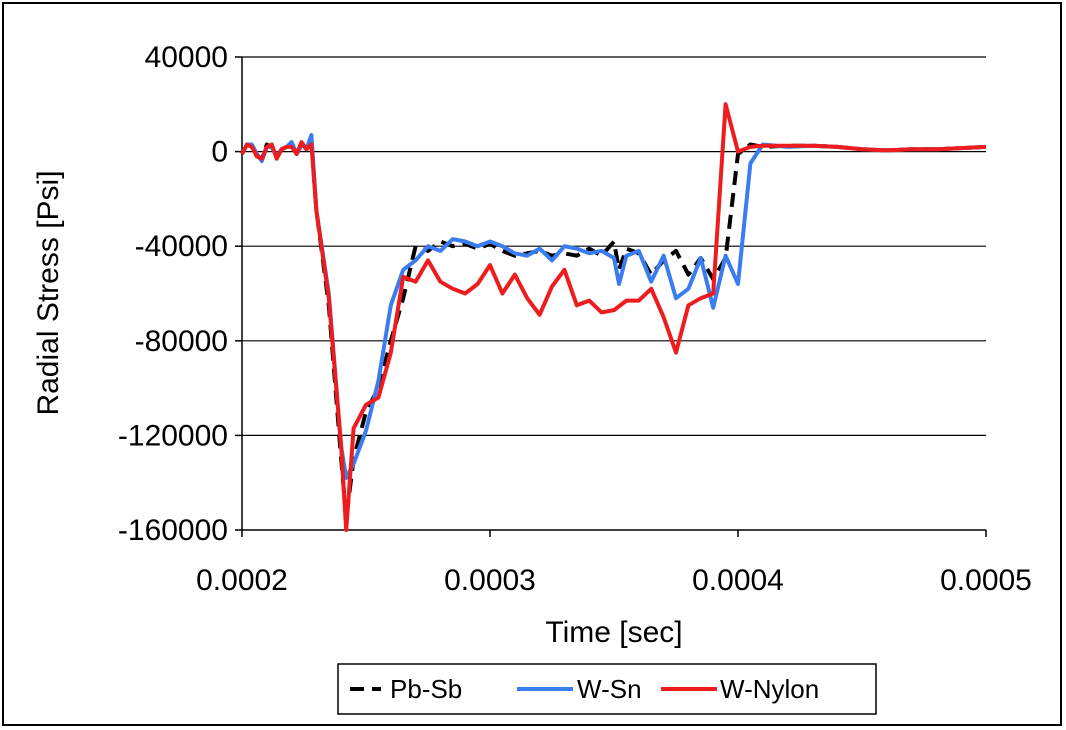 This screenshot has height=730, width=1066. Describe the element at coordinates (769, 689) in the screenshot. I see `legend-label: W-Nylon` at that location.